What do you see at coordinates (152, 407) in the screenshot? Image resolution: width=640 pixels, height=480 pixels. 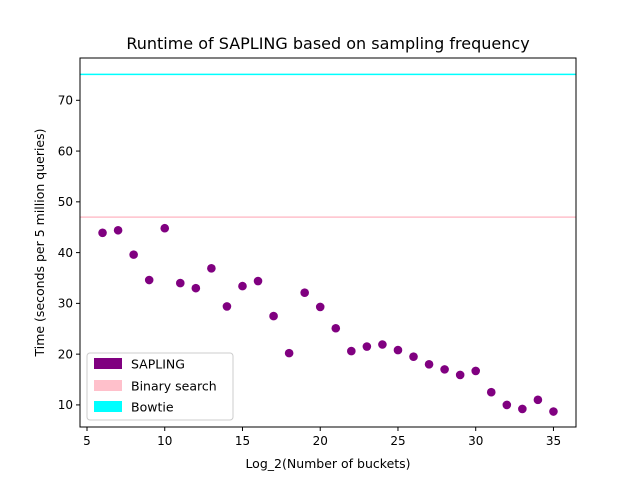 I see `legend-label-bowtie: Bowtie` at bounding box center [152, 407].